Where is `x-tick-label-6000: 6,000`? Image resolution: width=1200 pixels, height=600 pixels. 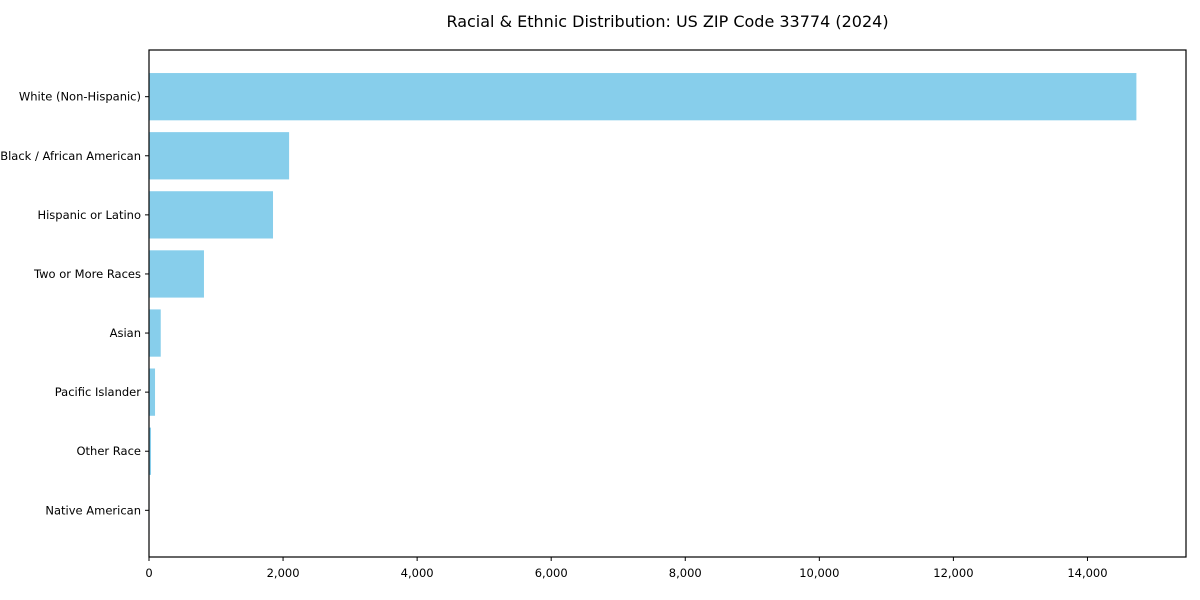
x-tick-label-6000: 6,000 is located at coordinates (551, 573).